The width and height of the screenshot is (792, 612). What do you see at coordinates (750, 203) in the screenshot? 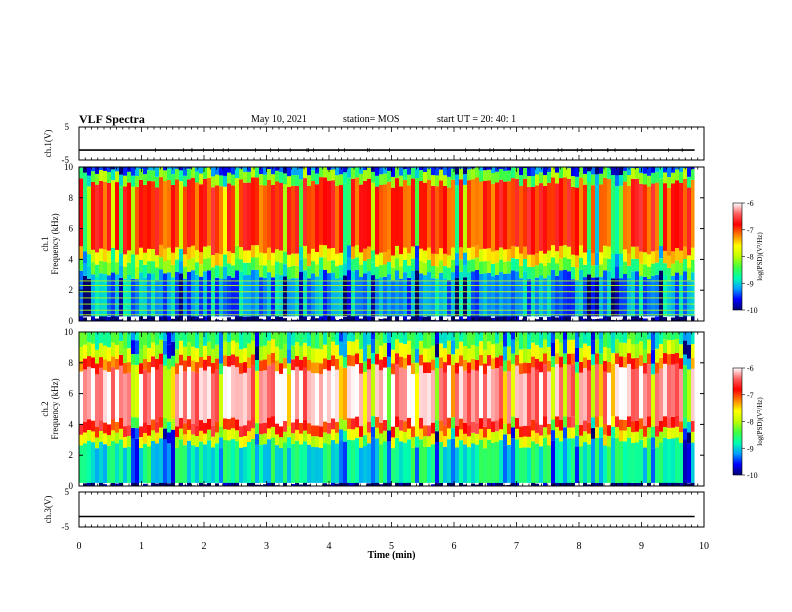
I see `colorbar-tick-label: -6` at bounding box center [750, 203].